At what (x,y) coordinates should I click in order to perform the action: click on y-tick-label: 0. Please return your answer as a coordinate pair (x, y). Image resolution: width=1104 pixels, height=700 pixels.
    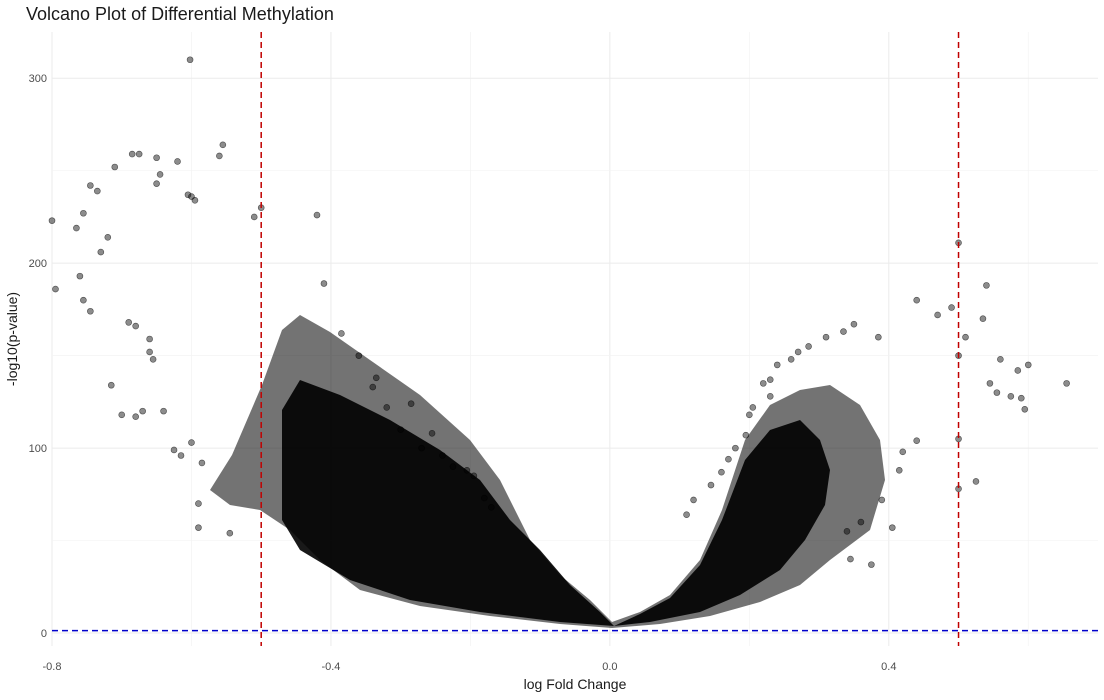
    Looking at the image, I should click on (44, 634).